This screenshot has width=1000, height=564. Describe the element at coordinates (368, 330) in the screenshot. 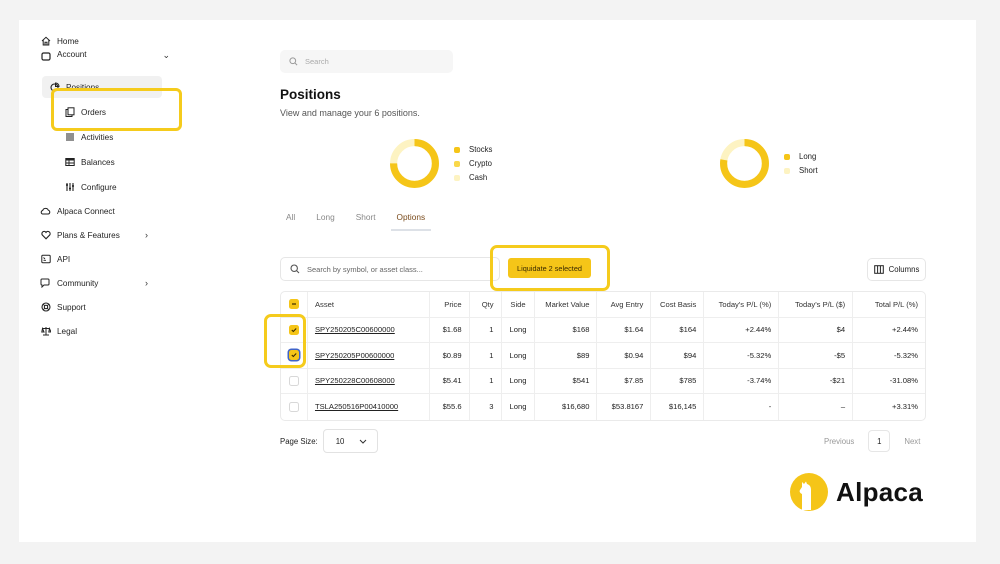

I see `asset-link: SPY250205C00600000` at that location.